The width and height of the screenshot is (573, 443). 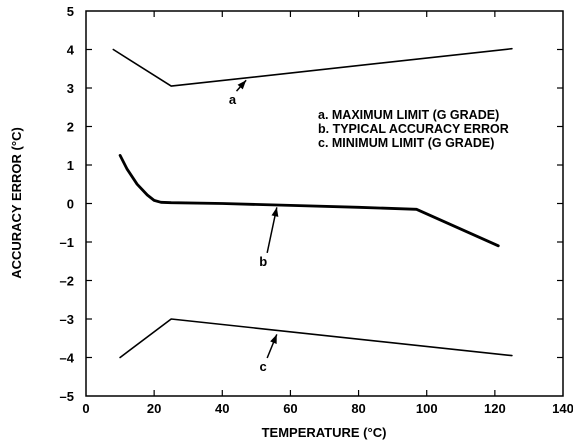 I want to click on y-tick-label: 3, so click(x=70, y=88).